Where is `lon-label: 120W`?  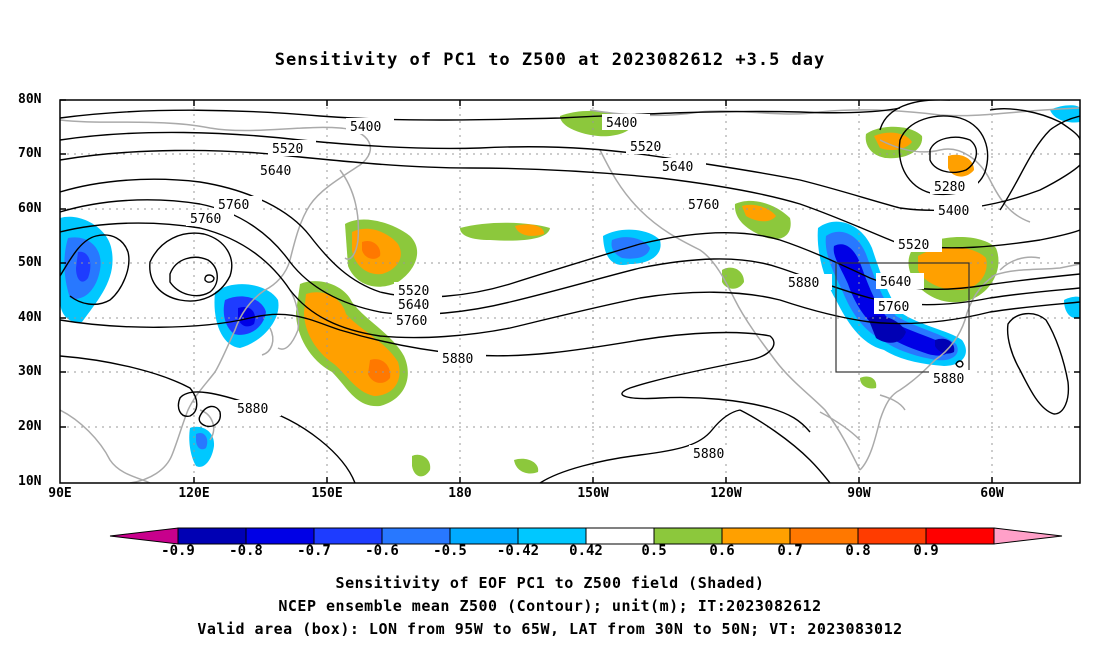
lon-label: 120W is located at coordinates (726, 493).